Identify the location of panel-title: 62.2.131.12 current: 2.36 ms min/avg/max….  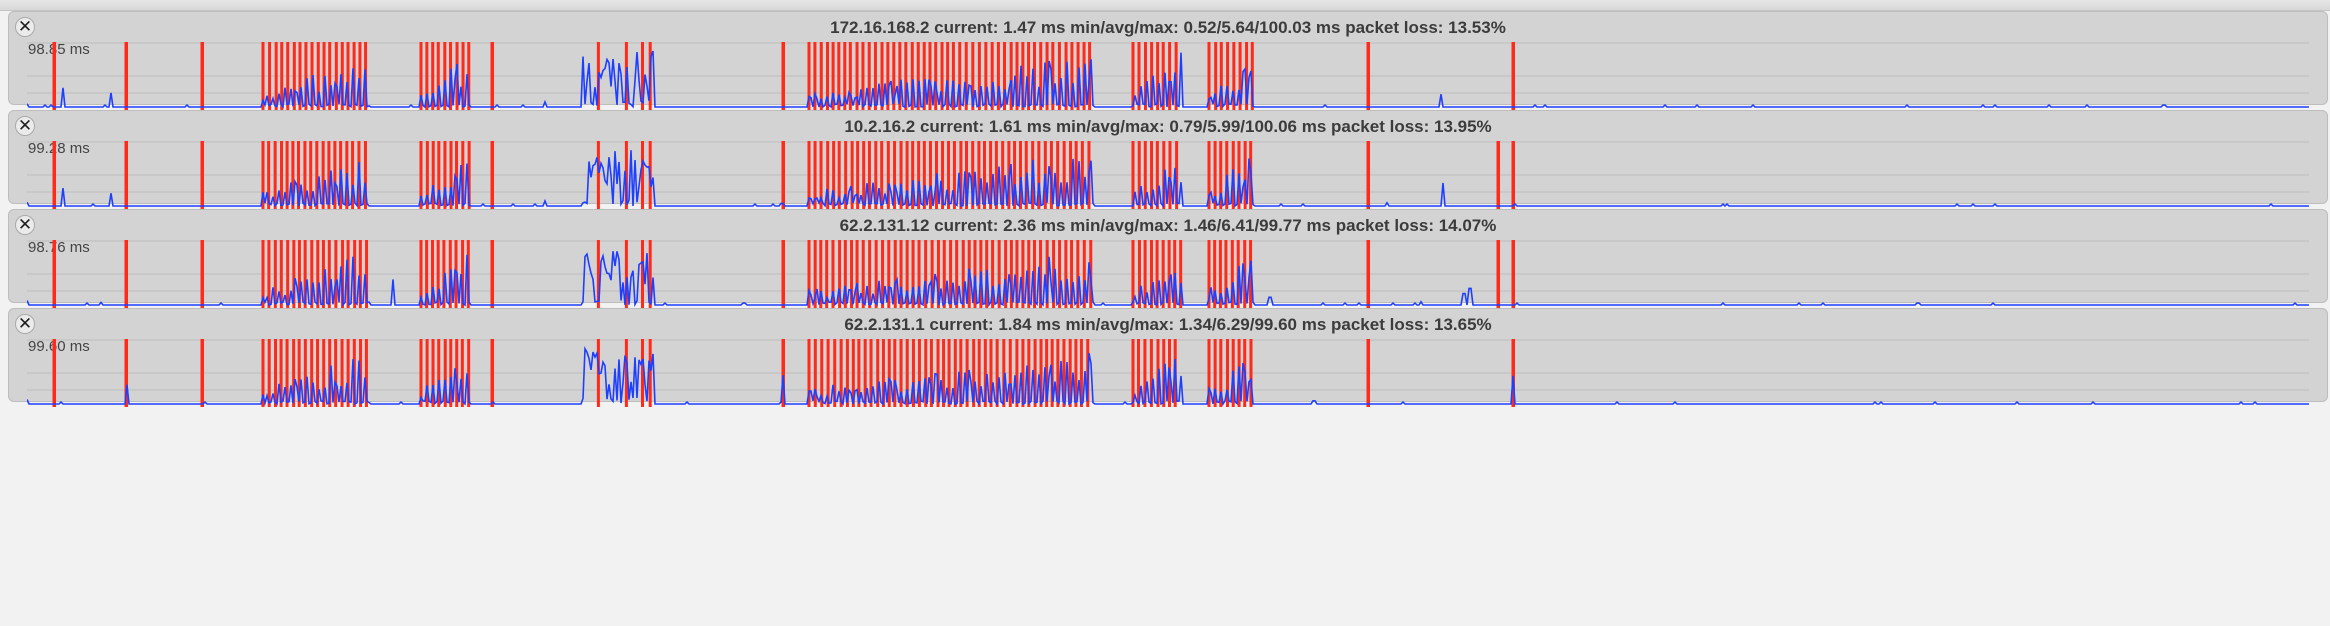
(1168, 225).